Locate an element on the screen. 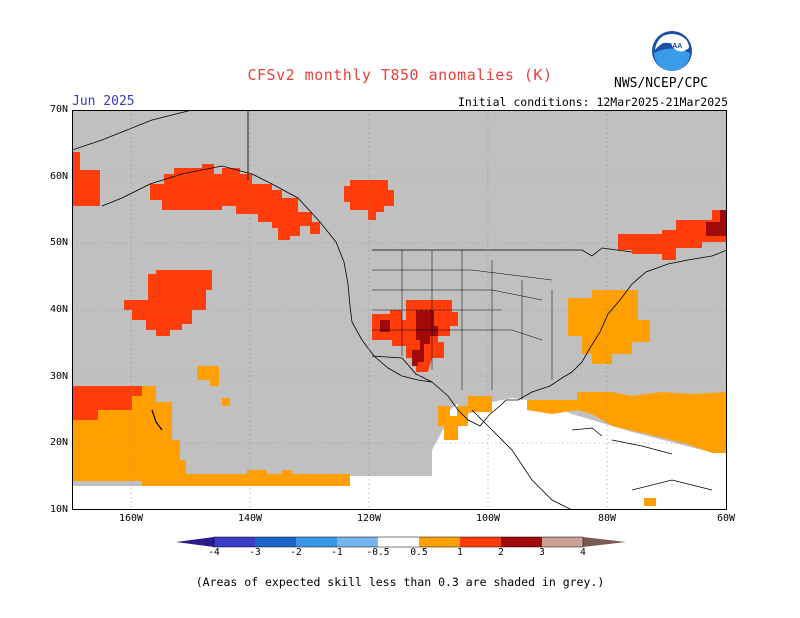 The width and height of the screenshot is (800, 618). colorbar-label: -1 is located at coordinates (337, 552).